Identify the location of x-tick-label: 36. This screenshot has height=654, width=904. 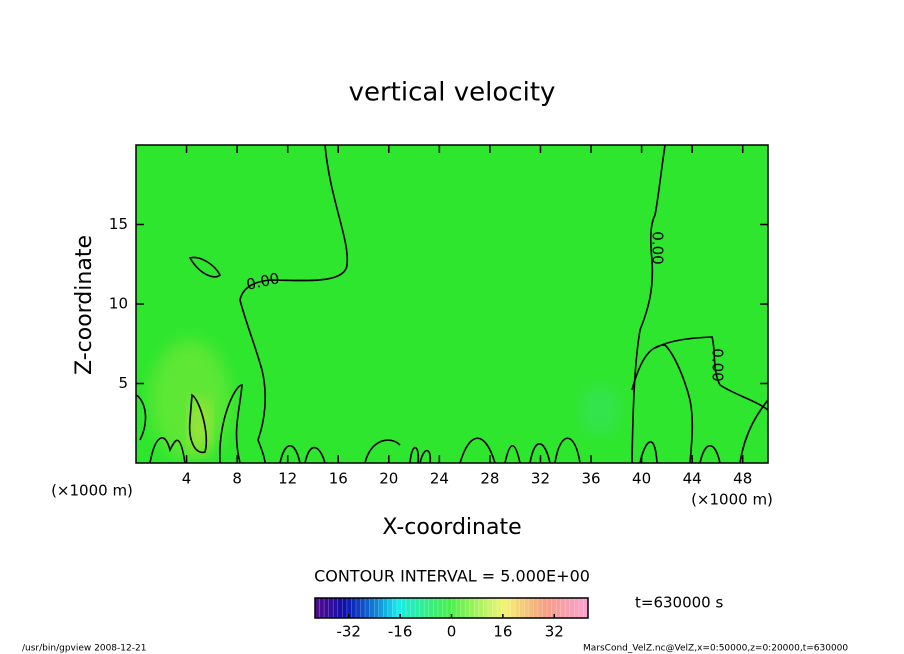
(590, 479).